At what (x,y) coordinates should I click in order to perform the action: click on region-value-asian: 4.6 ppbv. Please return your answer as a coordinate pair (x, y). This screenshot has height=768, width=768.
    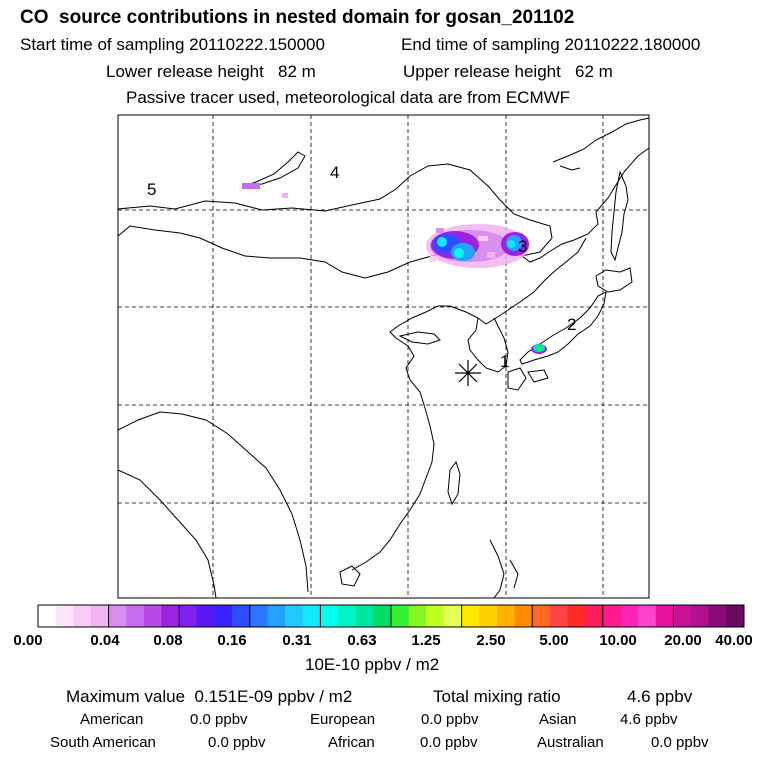
    Looking at the image, I should click on (649, 719).